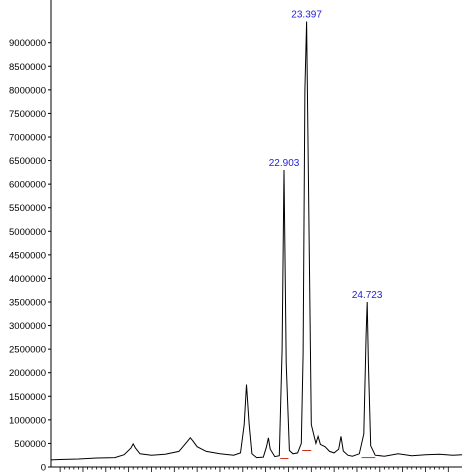 This screenshot has height=474, width=474. Describe the element at coordinates (254, 469) in the screenshot. I see `x-axis-ticks` at that location.